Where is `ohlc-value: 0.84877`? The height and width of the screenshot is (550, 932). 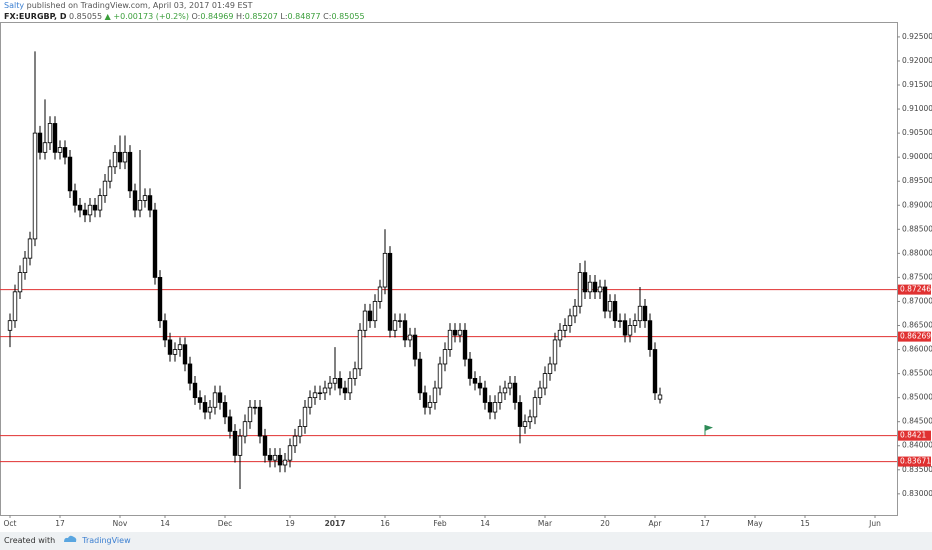 ohlc-value: 0.84877 is located at coordinates (304, 16).